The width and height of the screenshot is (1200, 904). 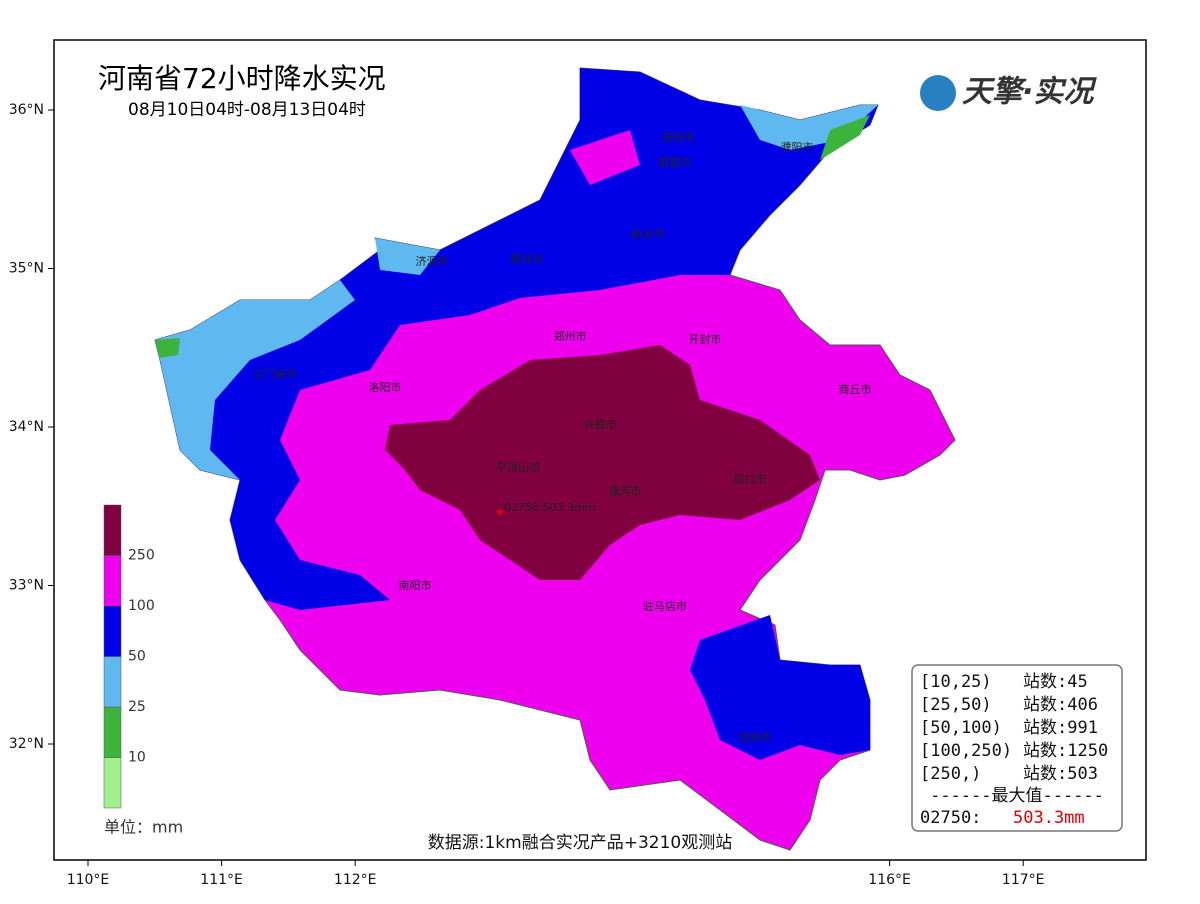 I want to click on stats-range: [100,250), so click(x=966, y=751).